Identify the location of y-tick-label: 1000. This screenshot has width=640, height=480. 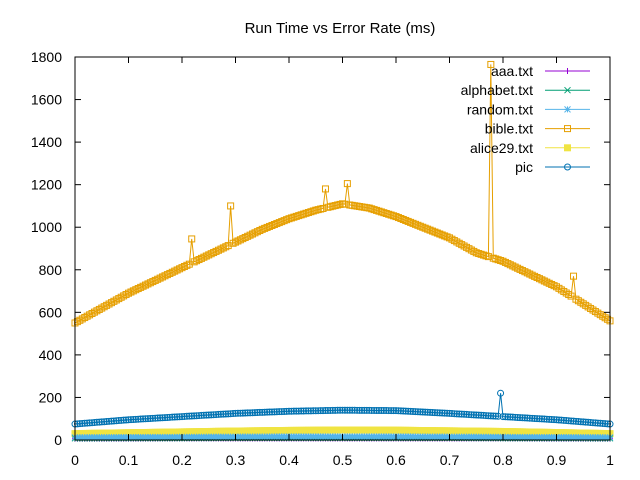
(46, 227).